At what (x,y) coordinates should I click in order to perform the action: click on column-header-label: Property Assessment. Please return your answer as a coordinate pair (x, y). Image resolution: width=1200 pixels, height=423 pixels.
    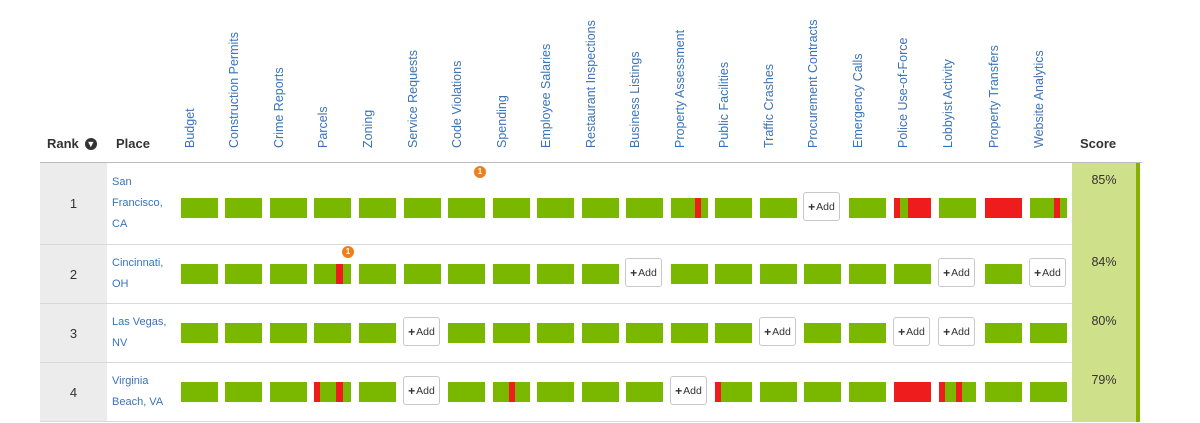
    Looking at the image, I should click on (680, 88).